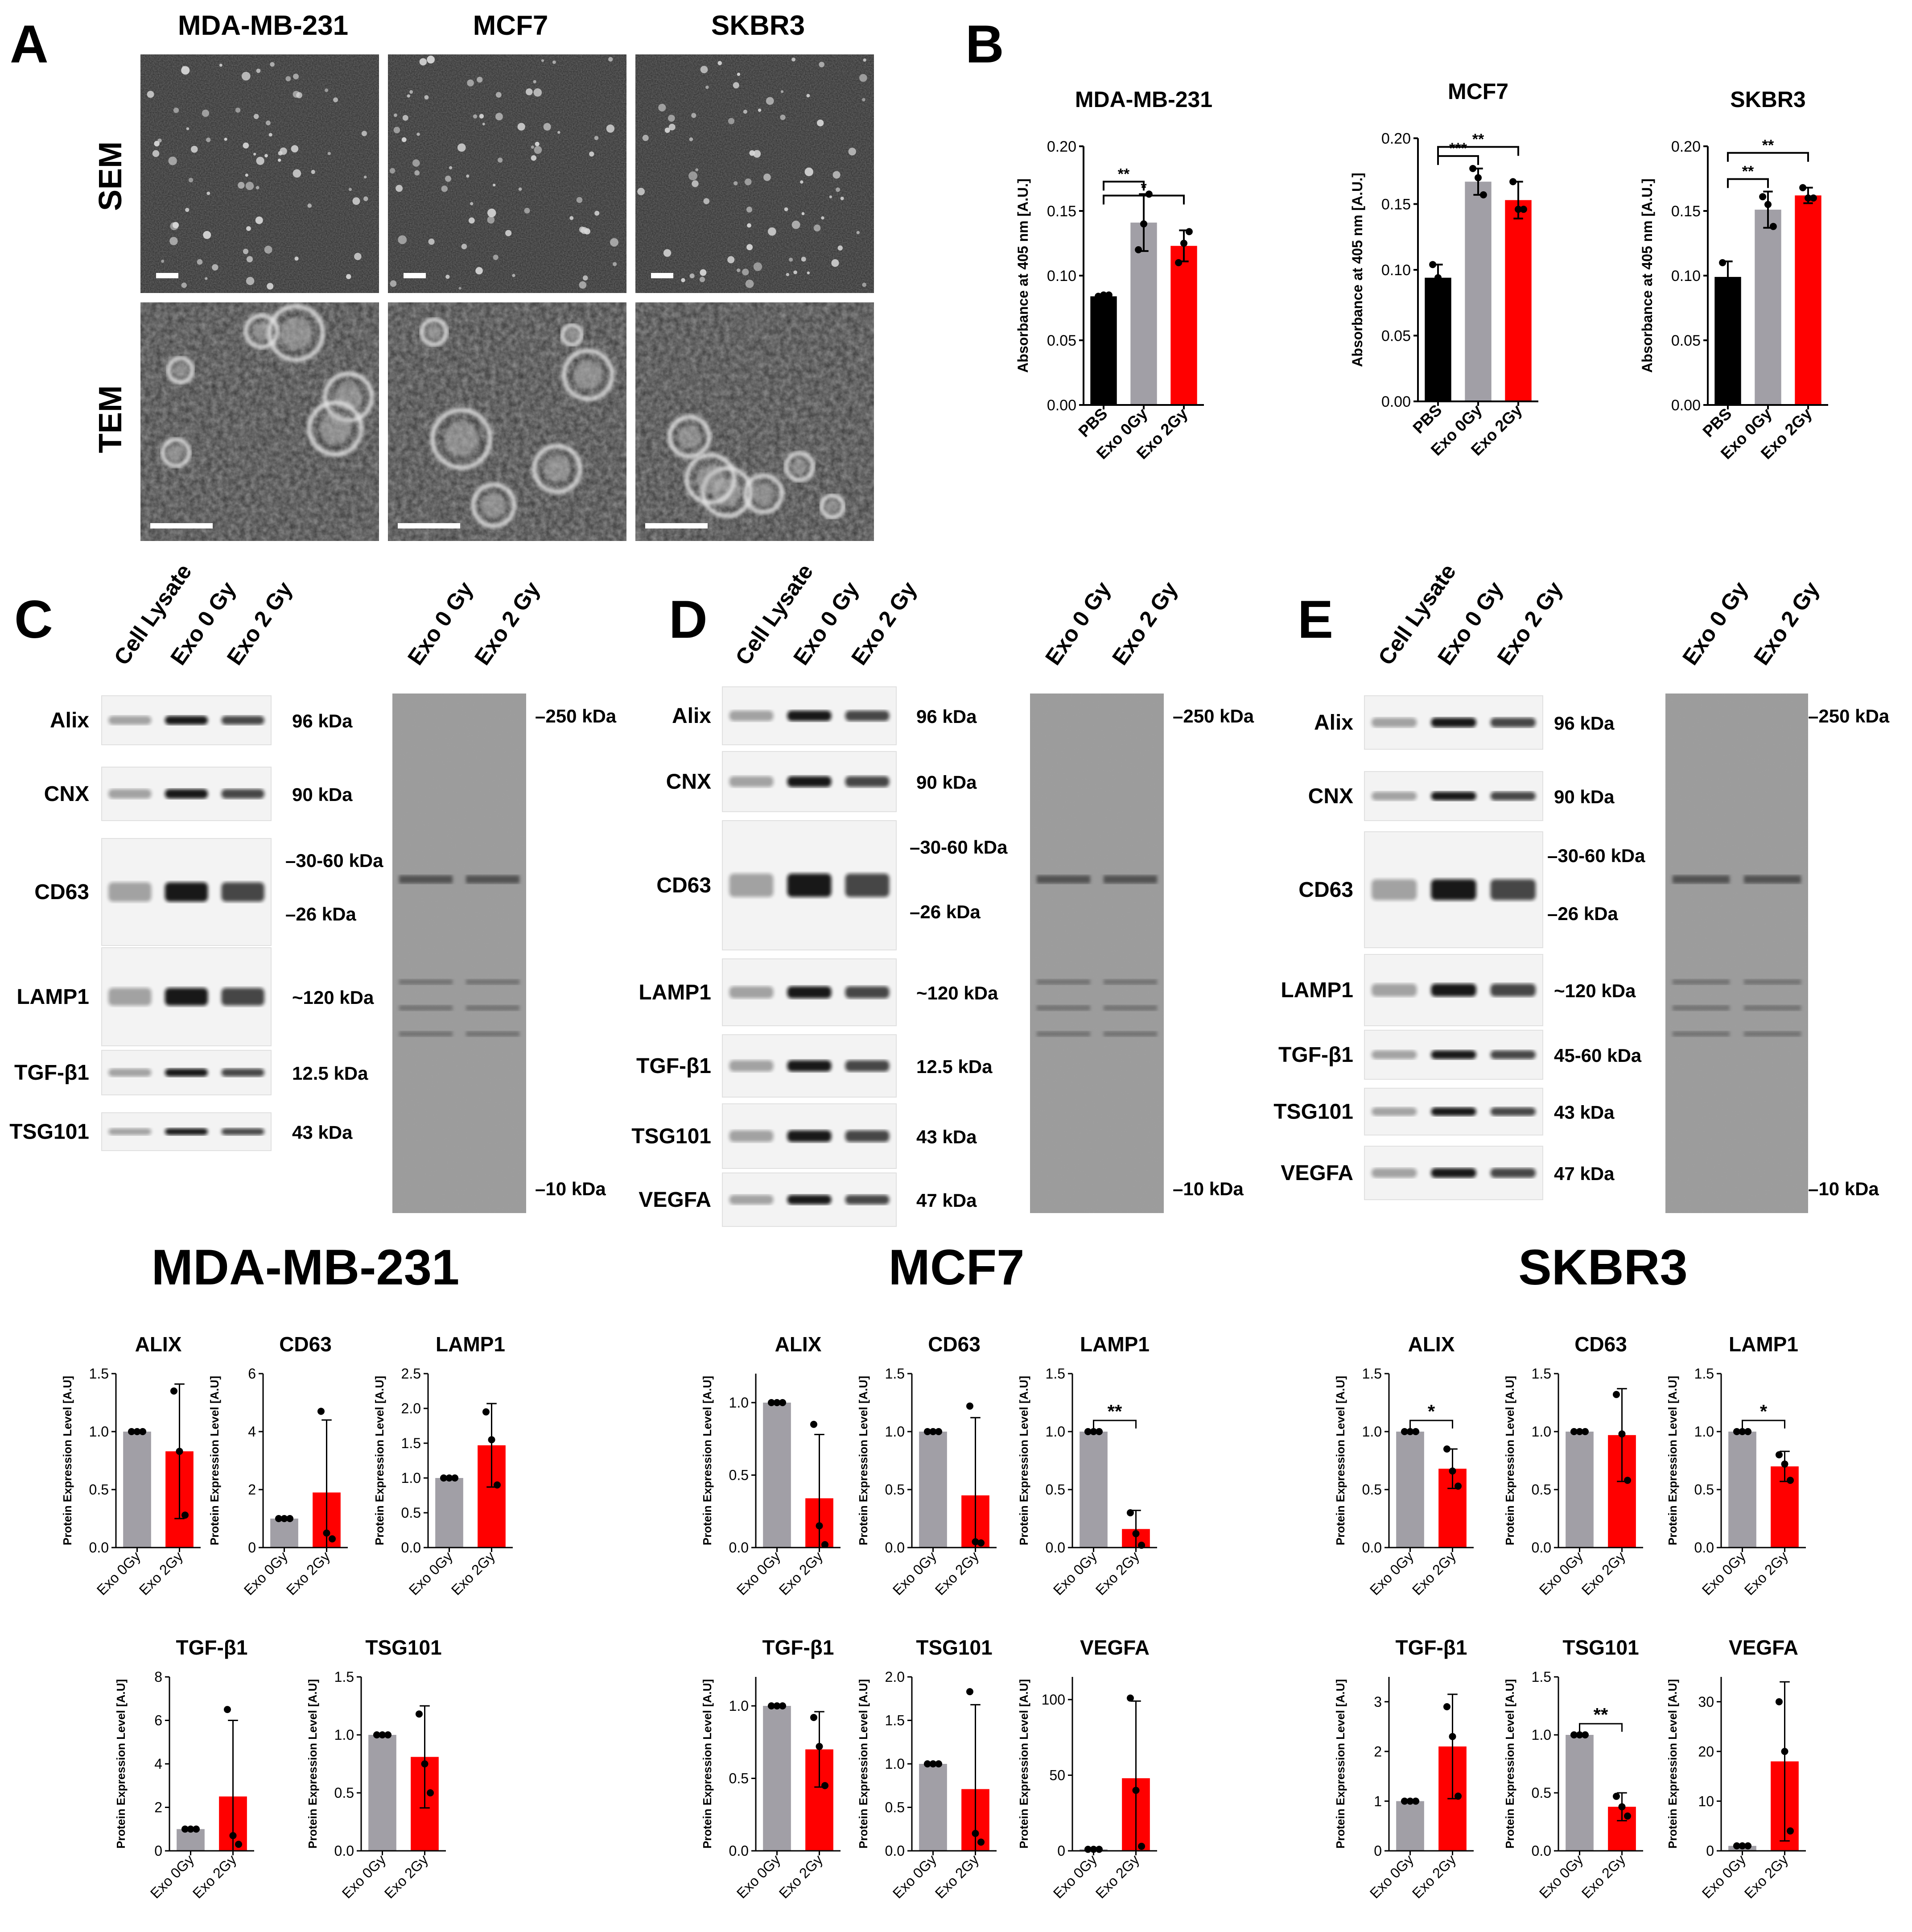 The width and height of the screenshot is (1912, 1932). What do you see at coordinates (809, 1066) in the screenshot?
I see `blot-strip-tgf-β1` at bounding box center [809, 1066].